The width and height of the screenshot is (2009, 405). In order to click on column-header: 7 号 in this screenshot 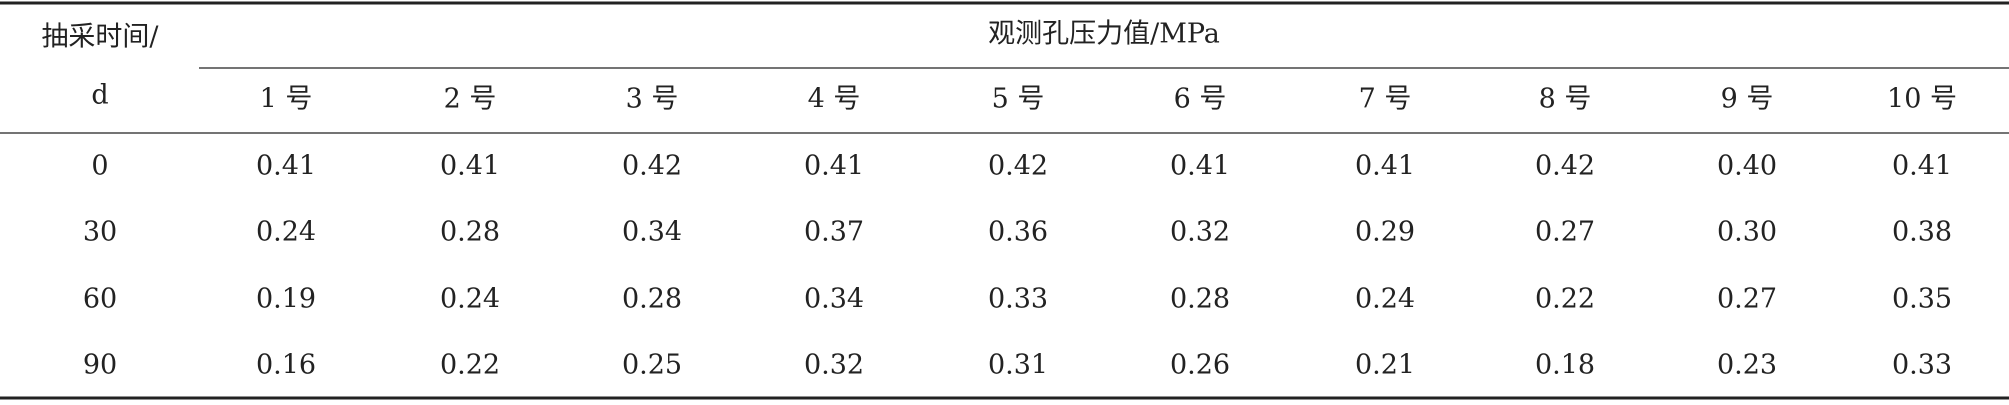, I will do `click(1385, 99)`.